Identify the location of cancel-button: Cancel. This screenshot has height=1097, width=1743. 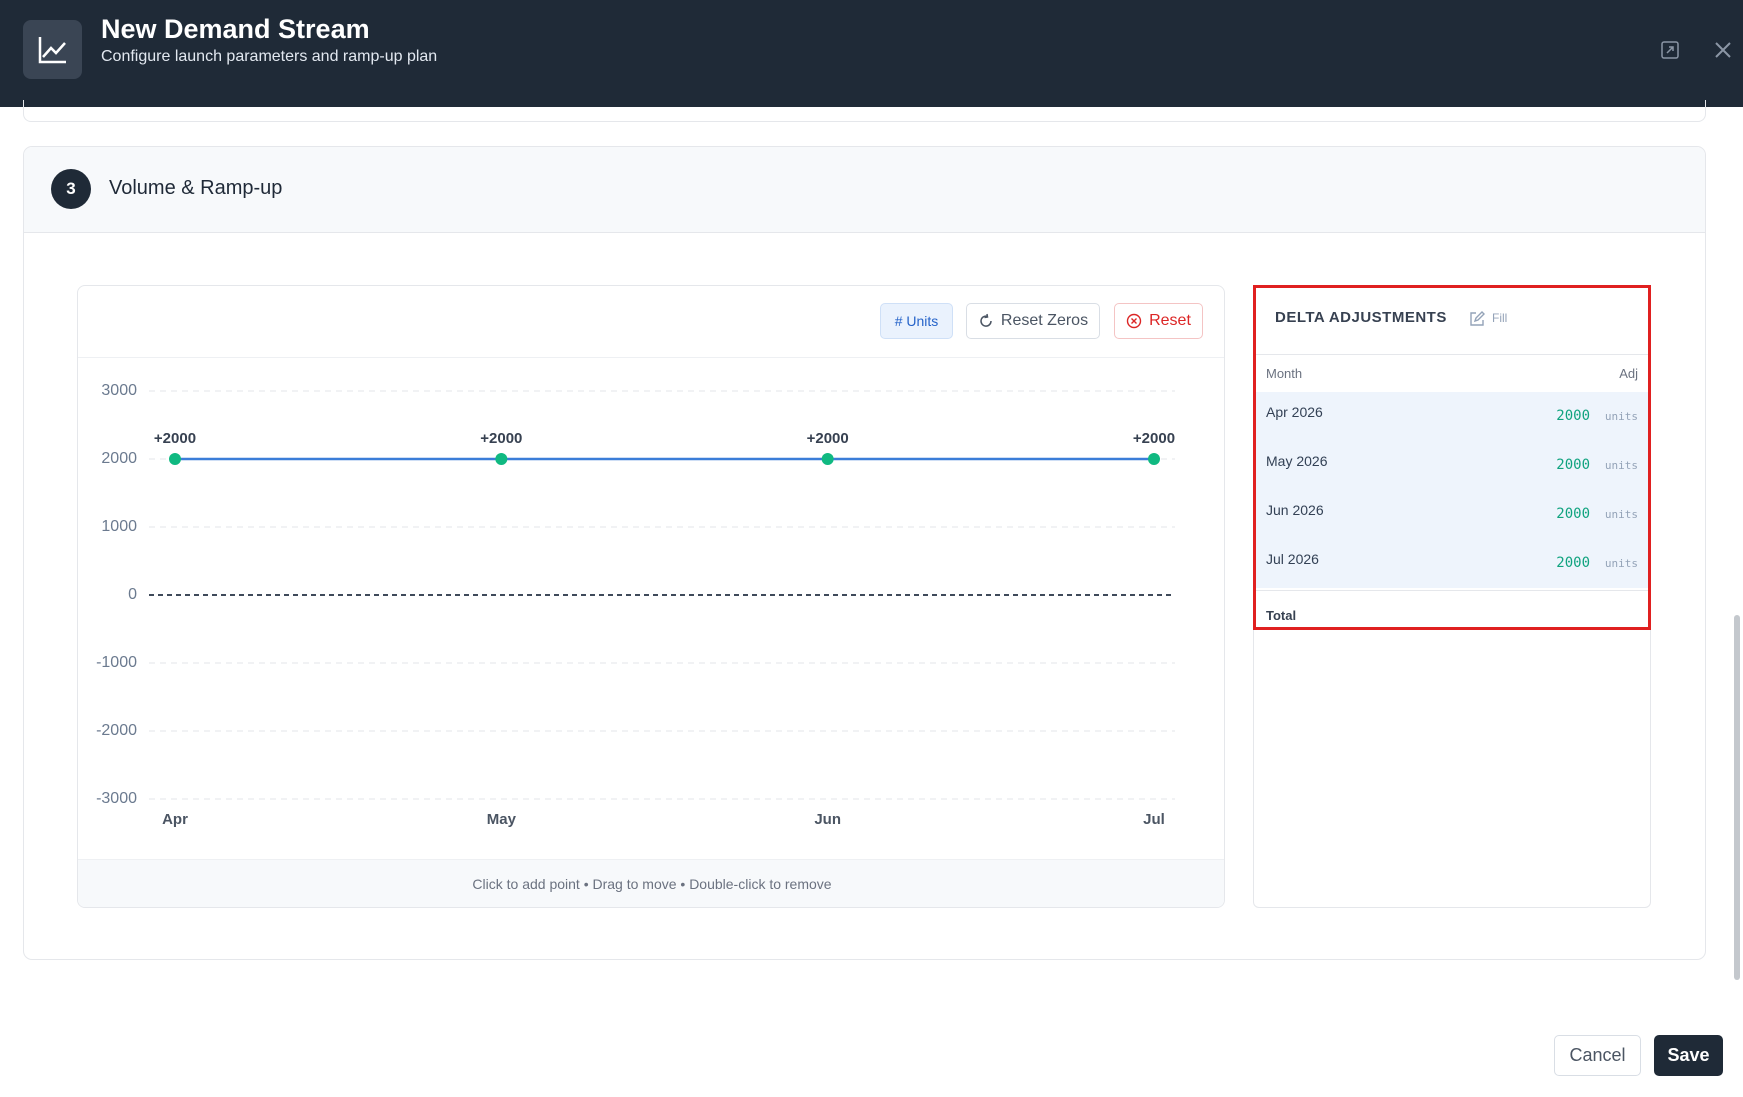
(1597, 1055).